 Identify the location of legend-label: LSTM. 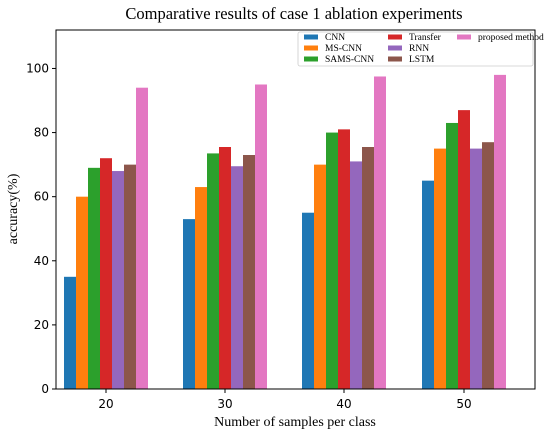
(422, 60).